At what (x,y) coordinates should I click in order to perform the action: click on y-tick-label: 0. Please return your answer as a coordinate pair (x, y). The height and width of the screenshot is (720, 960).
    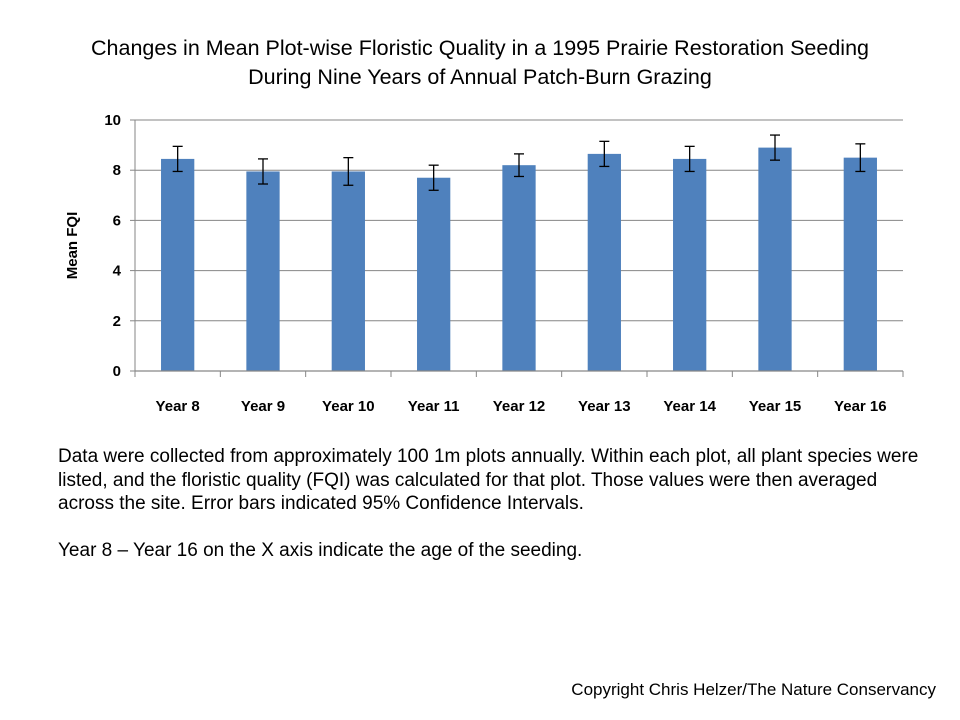
    Looking at the image, I should click on (117, 371).